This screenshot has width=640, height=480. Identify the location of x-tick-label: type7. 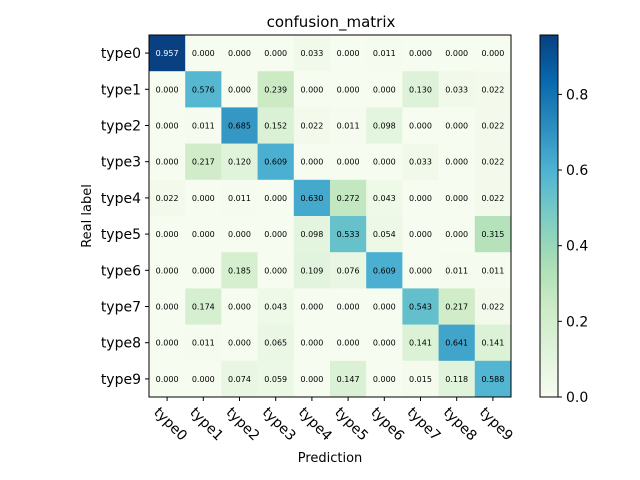
(424, 425).